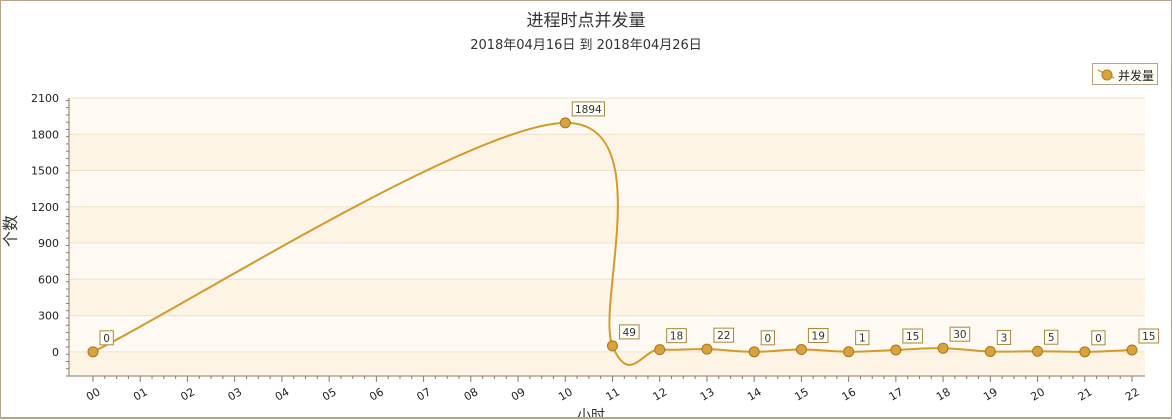 This screenshot has width=1172, height=420. What do you see at coordinates (471, 394) in the screenshot?
I see `x-tick-label: 08` at bounding box center [471, 394].